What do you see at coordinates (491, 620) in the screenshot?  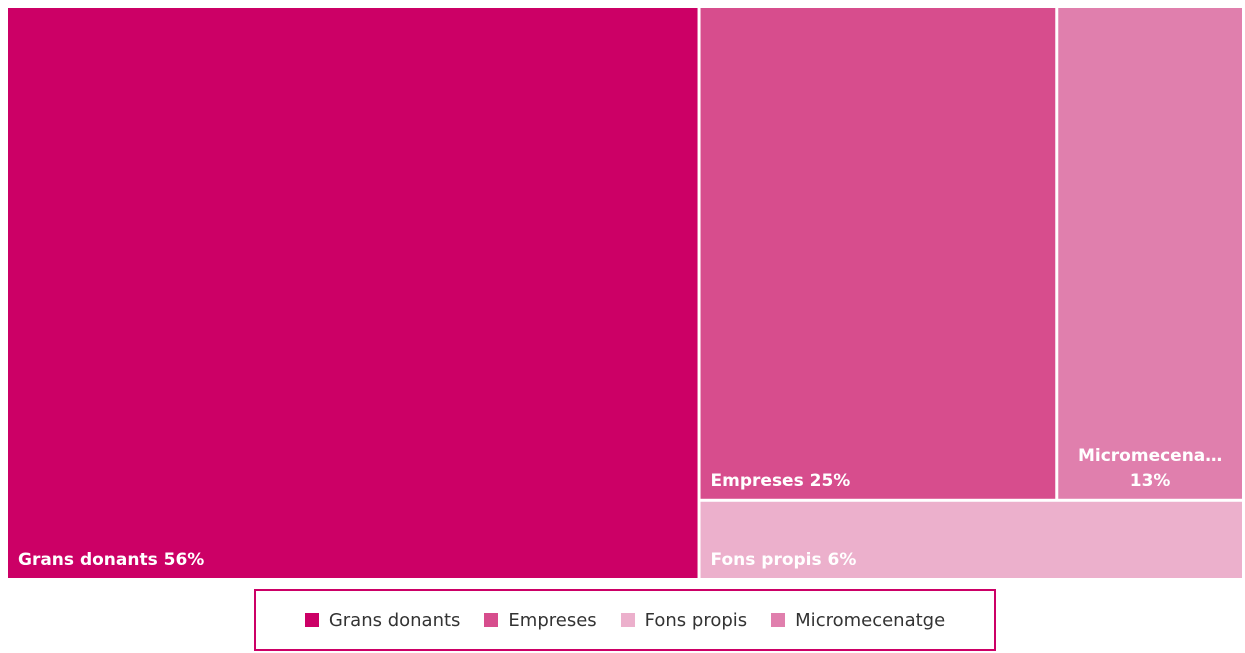 I see `legend-swatch-empreses` at bounding box center [491, 620].